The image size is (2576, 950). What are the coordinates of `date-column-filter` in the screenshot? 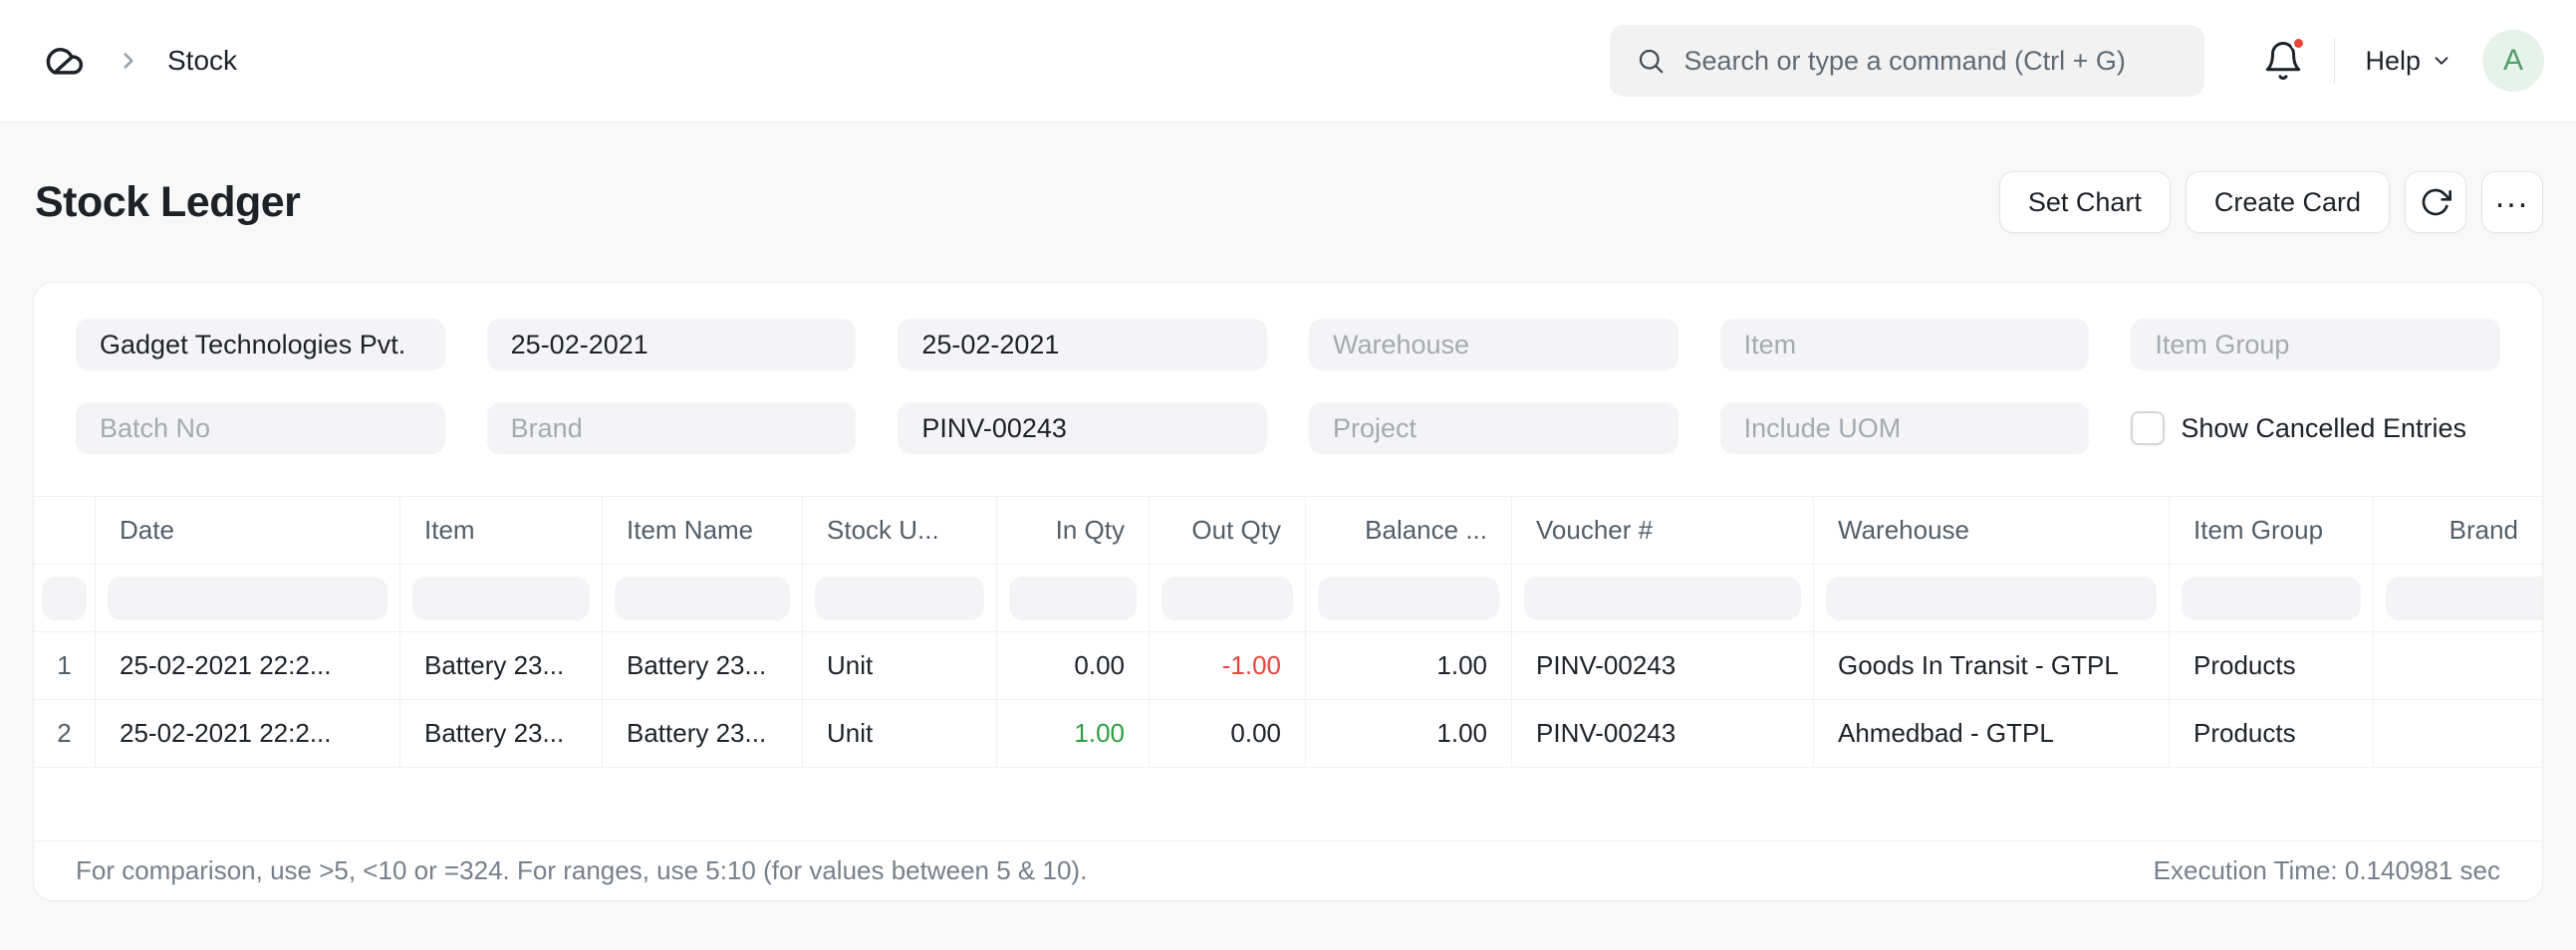 It's located at (247, 598).